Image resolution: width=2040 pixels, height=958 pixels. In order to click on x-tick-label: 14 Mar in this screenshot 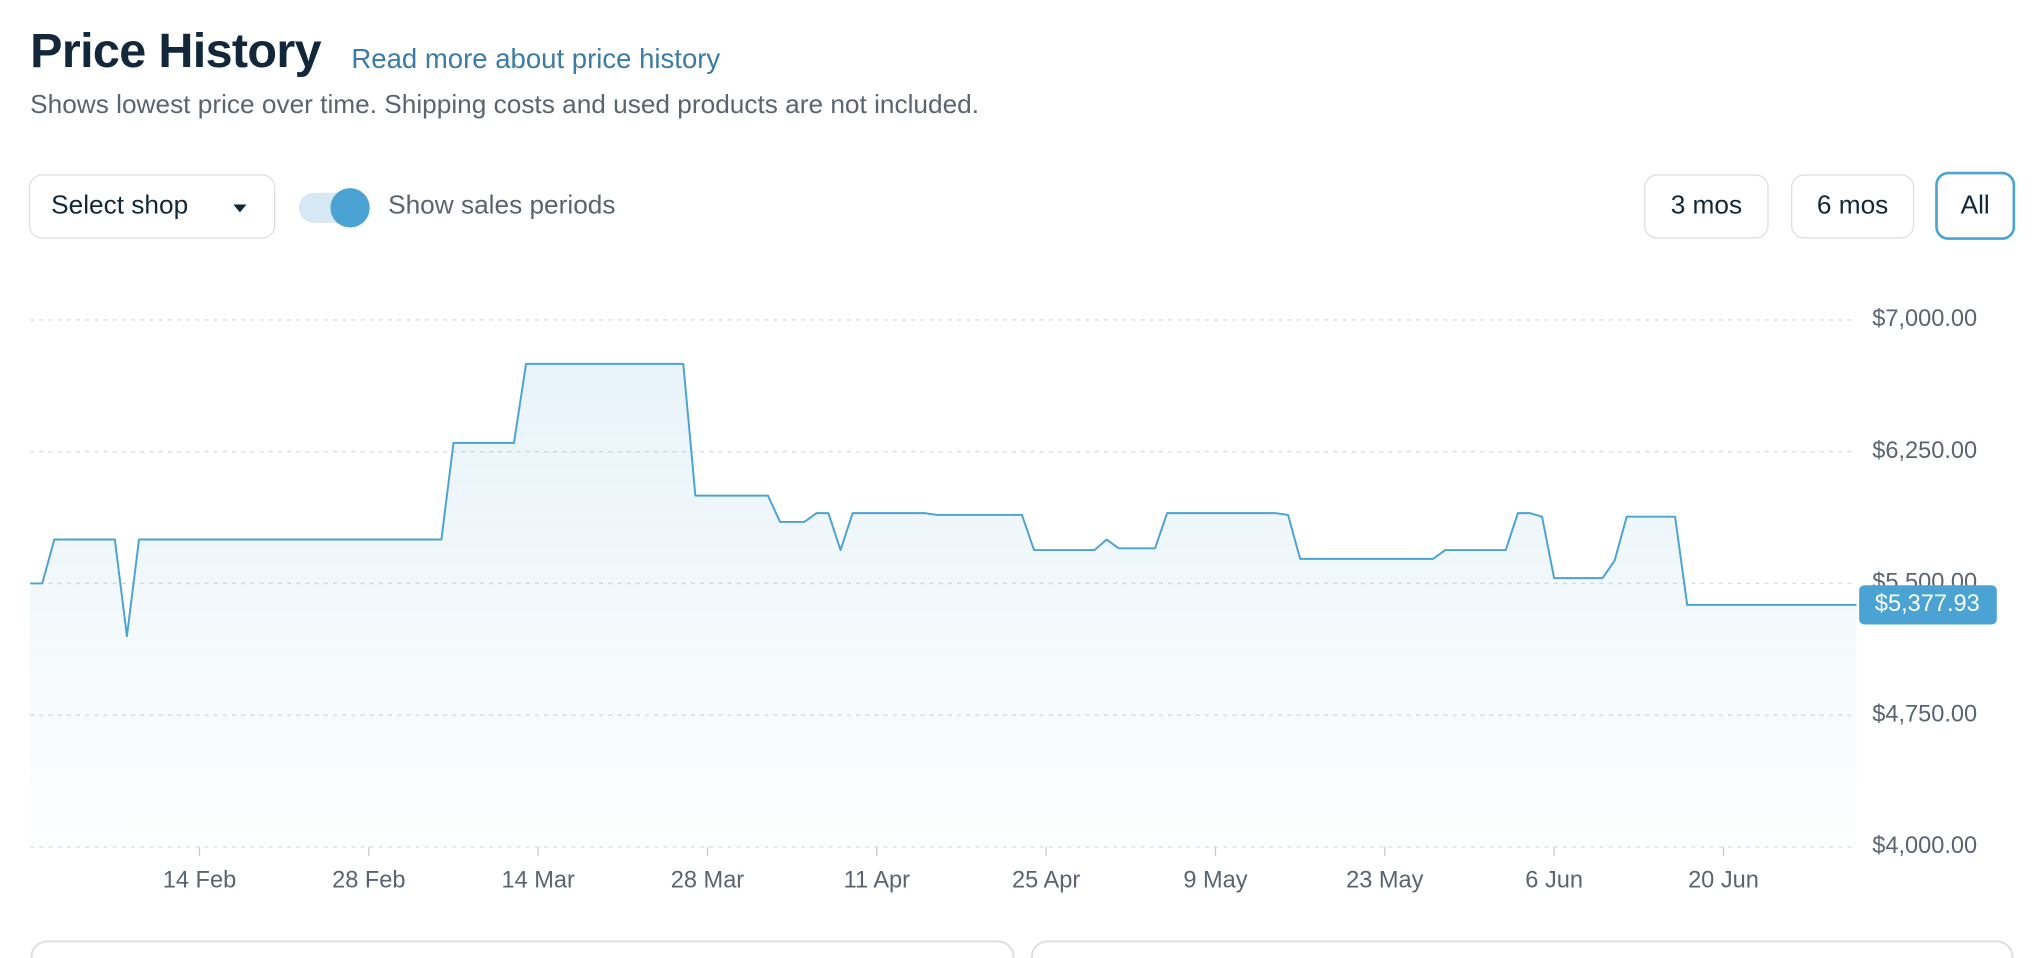, I will do `click(538, 879)`.